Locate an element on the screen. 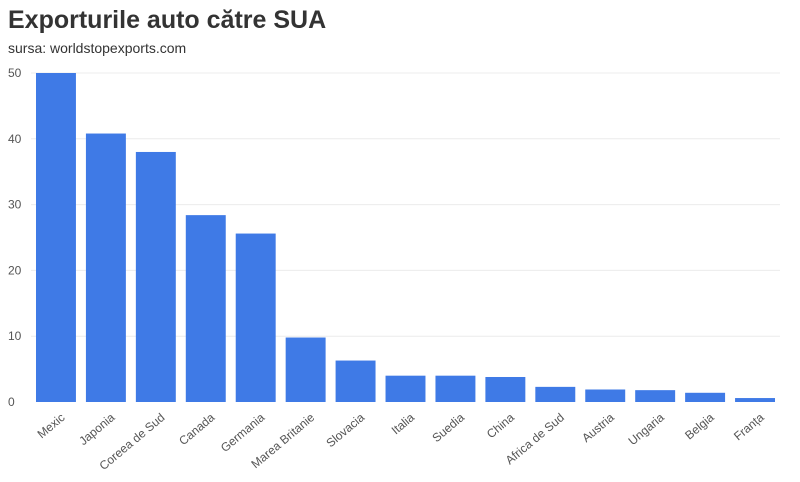  bar-coreea-de-sud is located at coordinates (155, 276).